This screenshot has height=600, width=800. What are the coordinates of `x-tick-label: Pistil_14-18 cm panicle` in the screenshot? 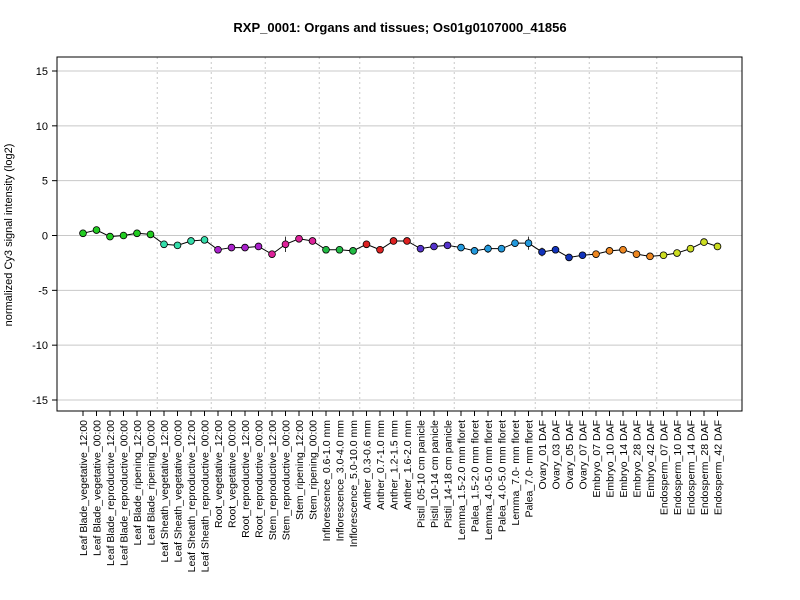 It's located at (449, 474).